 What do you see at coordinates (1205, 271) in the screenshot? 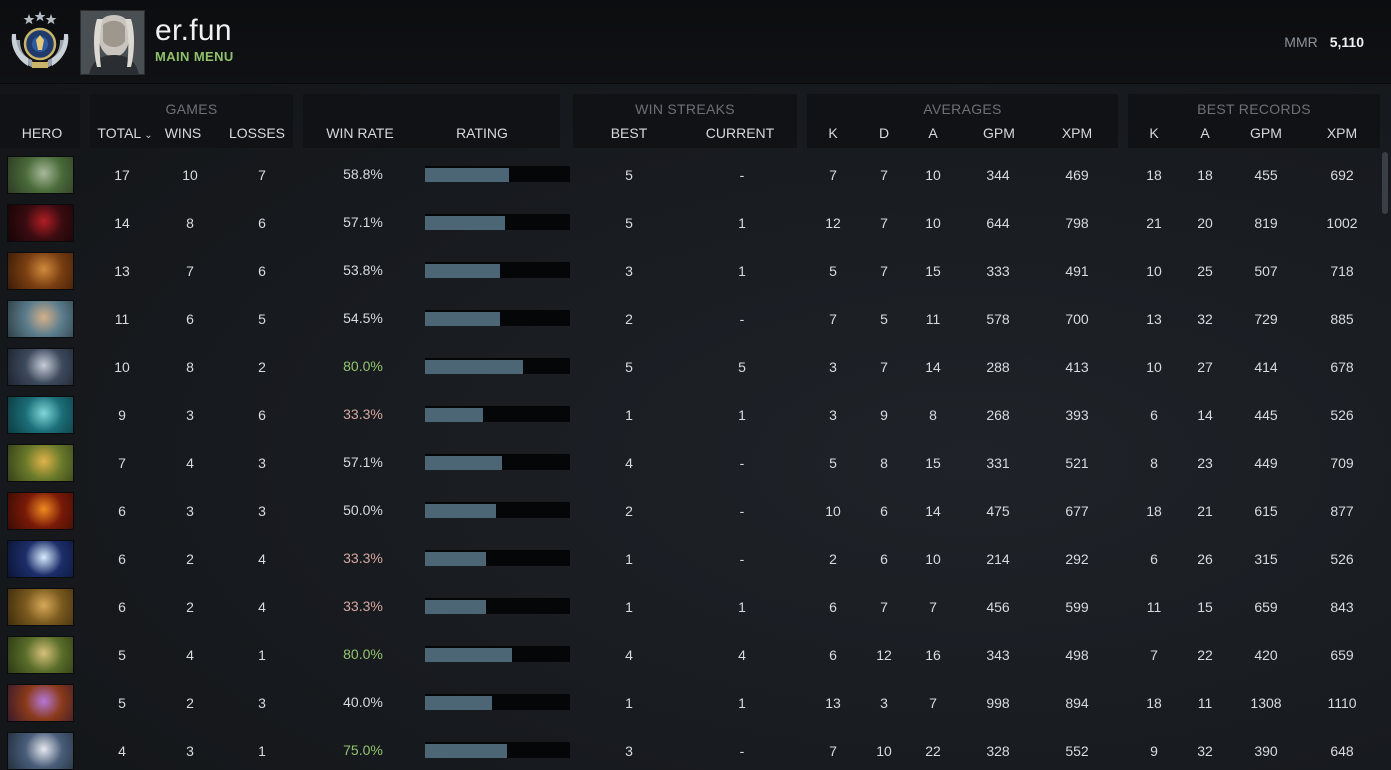
I see `cell-ba: 25` at bounding box center [1205, 271].